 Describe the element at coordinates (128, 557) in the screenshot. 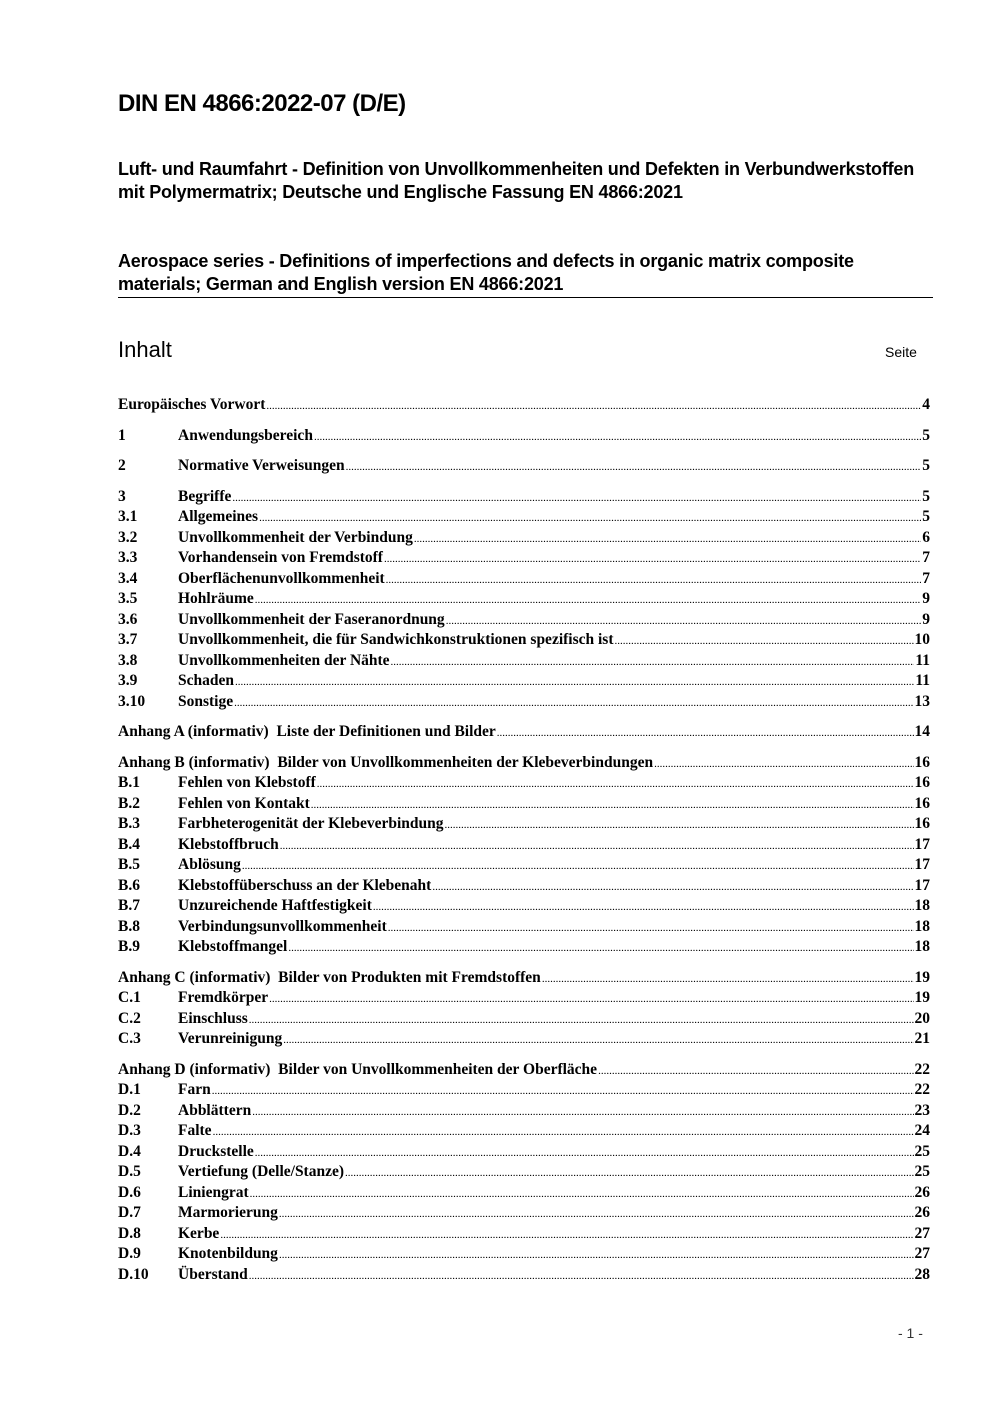

I see `toc-entry-number: 3.3` at that location.